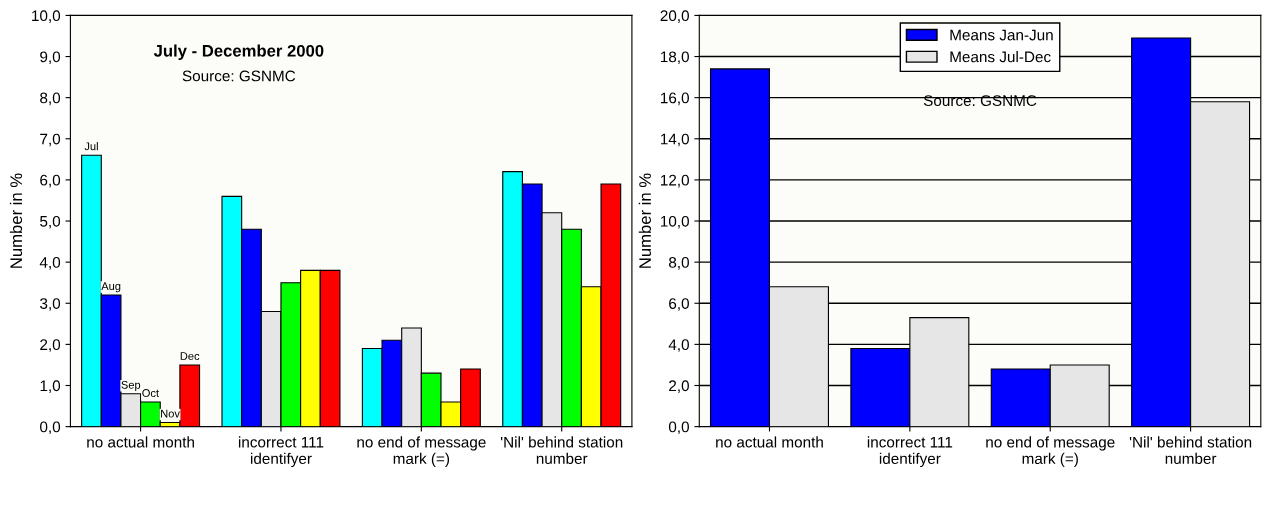 This screenshot has width=1280, height=514. What do you see at coordinates (150, 393) in the screenshot?
I see `series-label: Oct` at bounding box center [150, 393].